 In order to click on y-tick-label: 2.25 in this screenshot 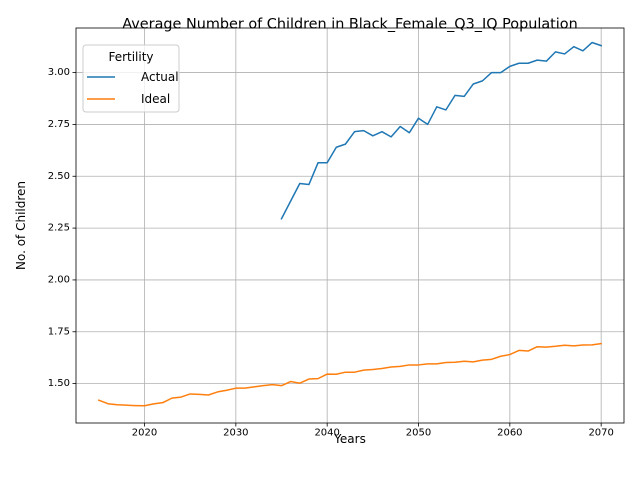, I will do `click(59, 228)`.